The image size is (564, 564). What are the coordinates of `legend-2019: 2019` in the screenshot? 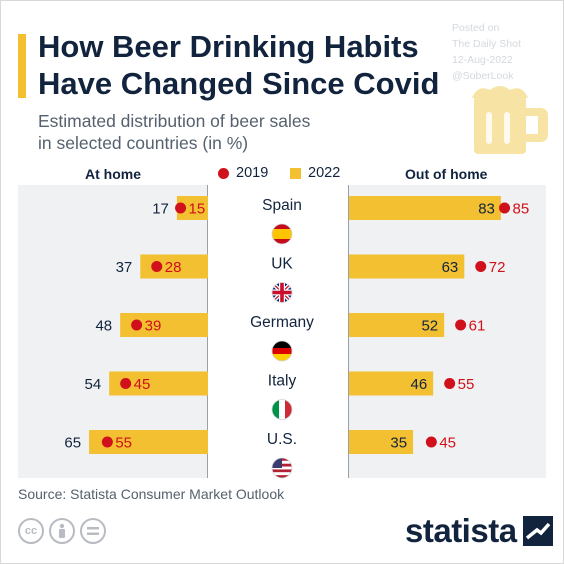 It's located at (243, 173).